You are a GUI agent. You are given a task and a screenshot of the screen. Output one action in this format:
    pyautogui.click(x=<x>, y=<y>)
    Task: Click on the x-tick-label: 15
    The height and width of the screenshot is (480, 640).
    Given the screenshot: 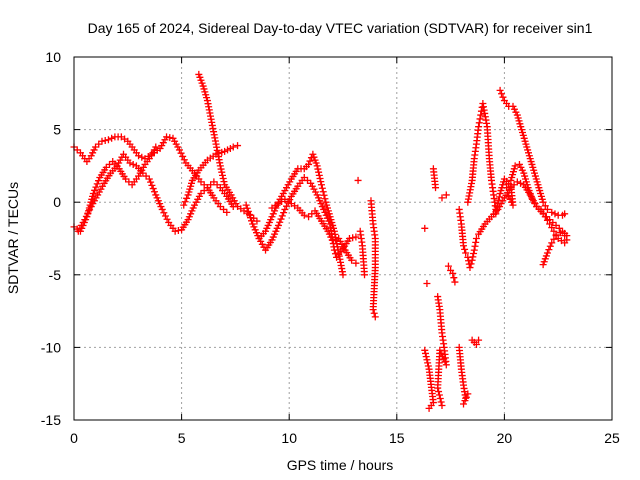 What is the action you would take?
    pyautogui.click(x=397, y=438)
    